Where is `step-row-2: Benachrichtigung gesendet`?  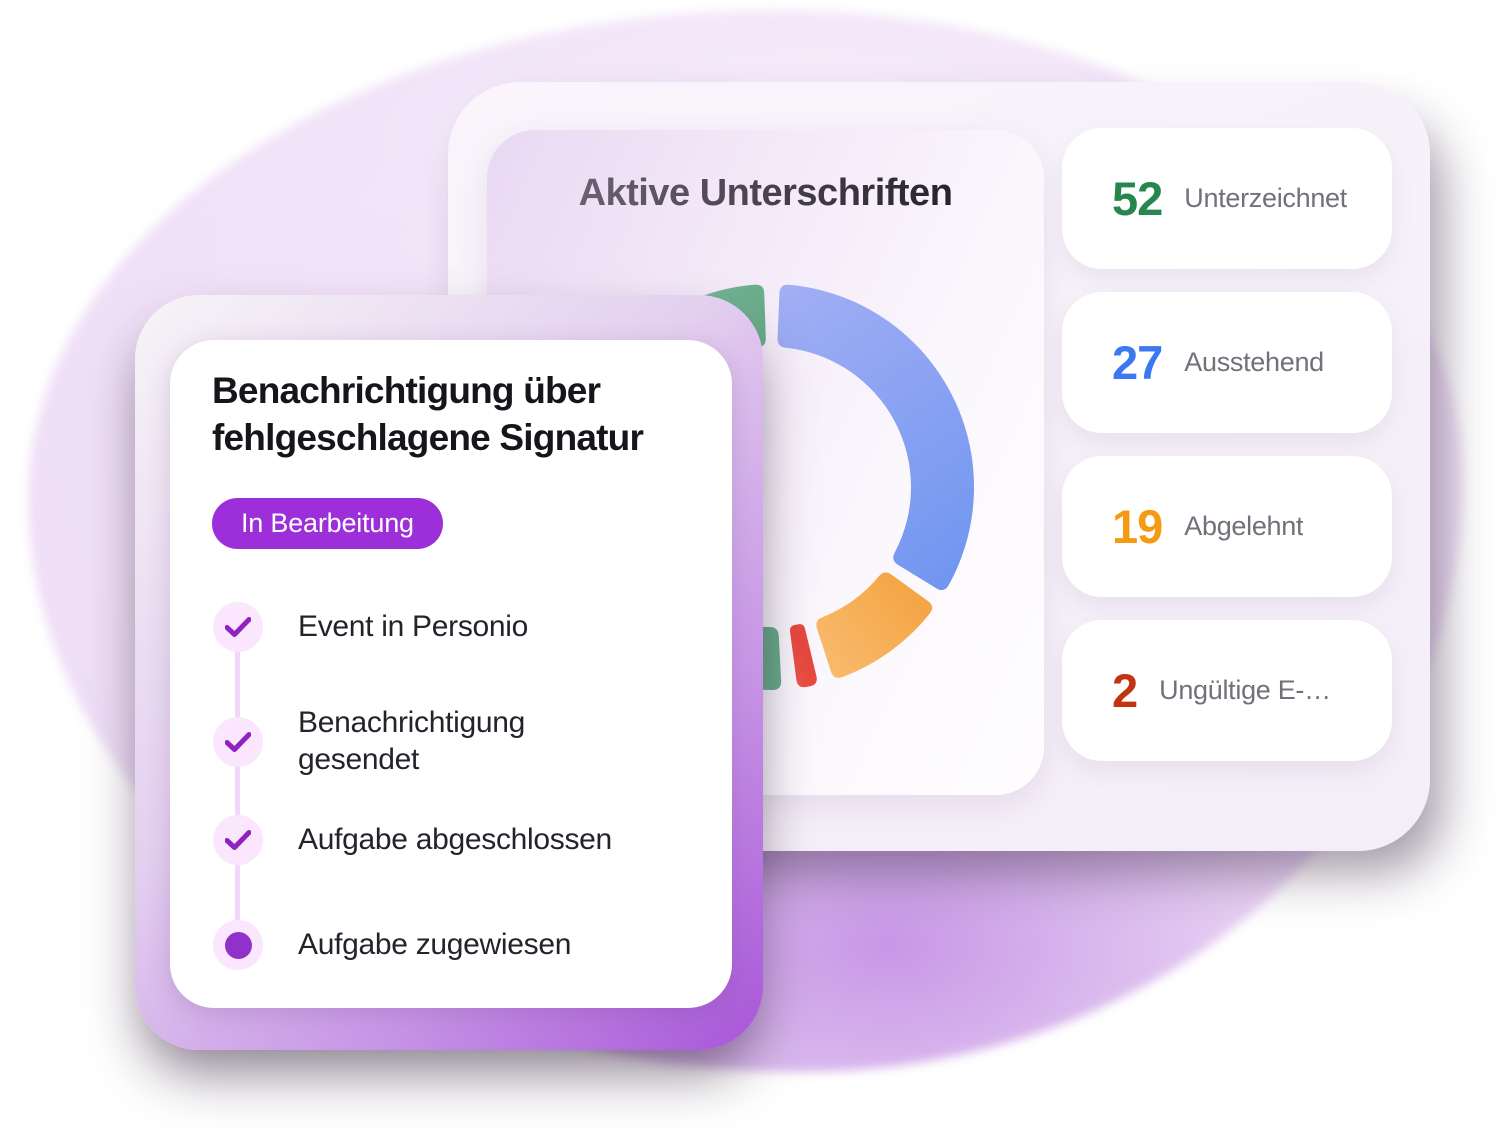 step-row-2: Benachrichtigung gesendet is located at coordinates (428, 742).